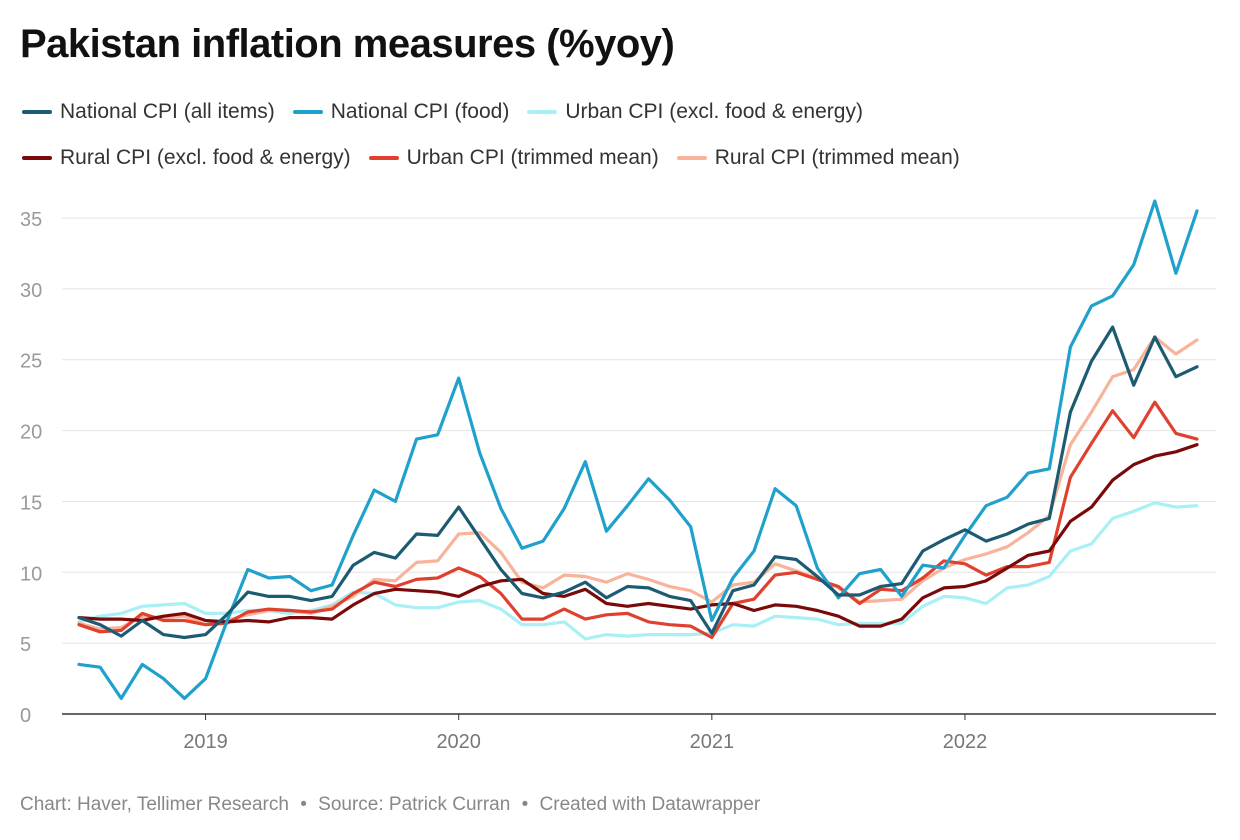 The width and height of the screenshot is (1240, 840). Describe the element at coordinates (532, 157) in the screenshot. I see `legend-label: Urban CPI (trimmed mean)` at that location.